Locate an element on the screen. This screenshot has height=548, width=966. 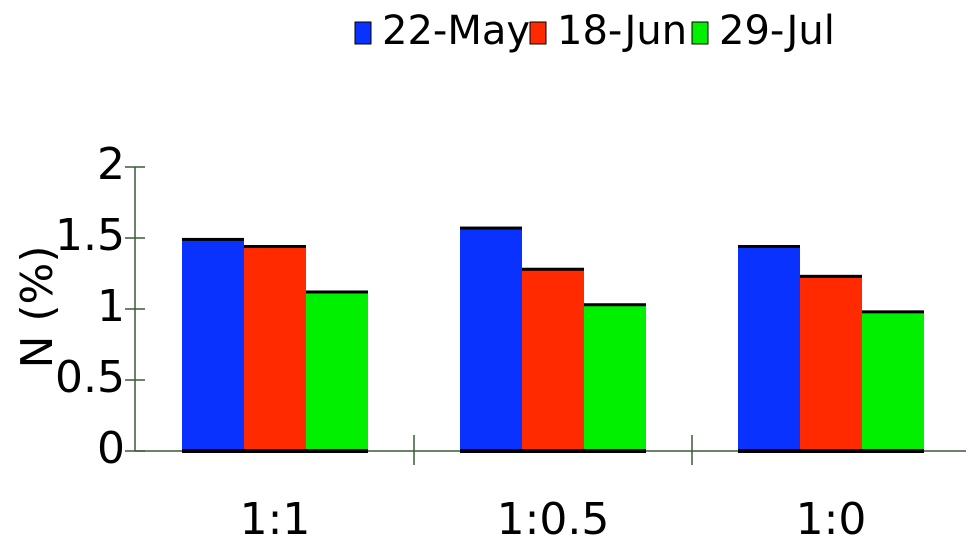
x-tick-label: 1:0 is located at coordinates (831, 519).